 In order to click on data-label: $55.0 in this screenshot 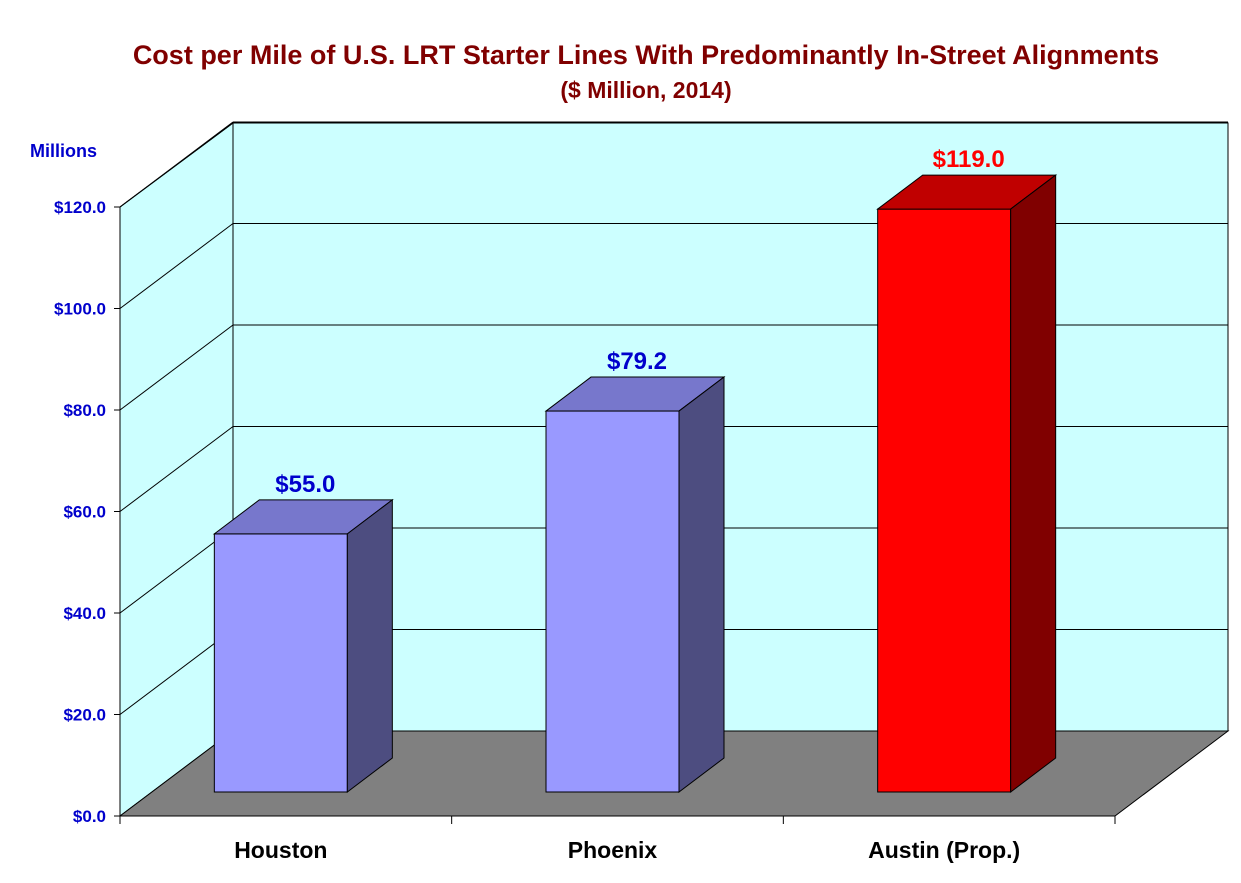, I will do `click(305, 484)`.